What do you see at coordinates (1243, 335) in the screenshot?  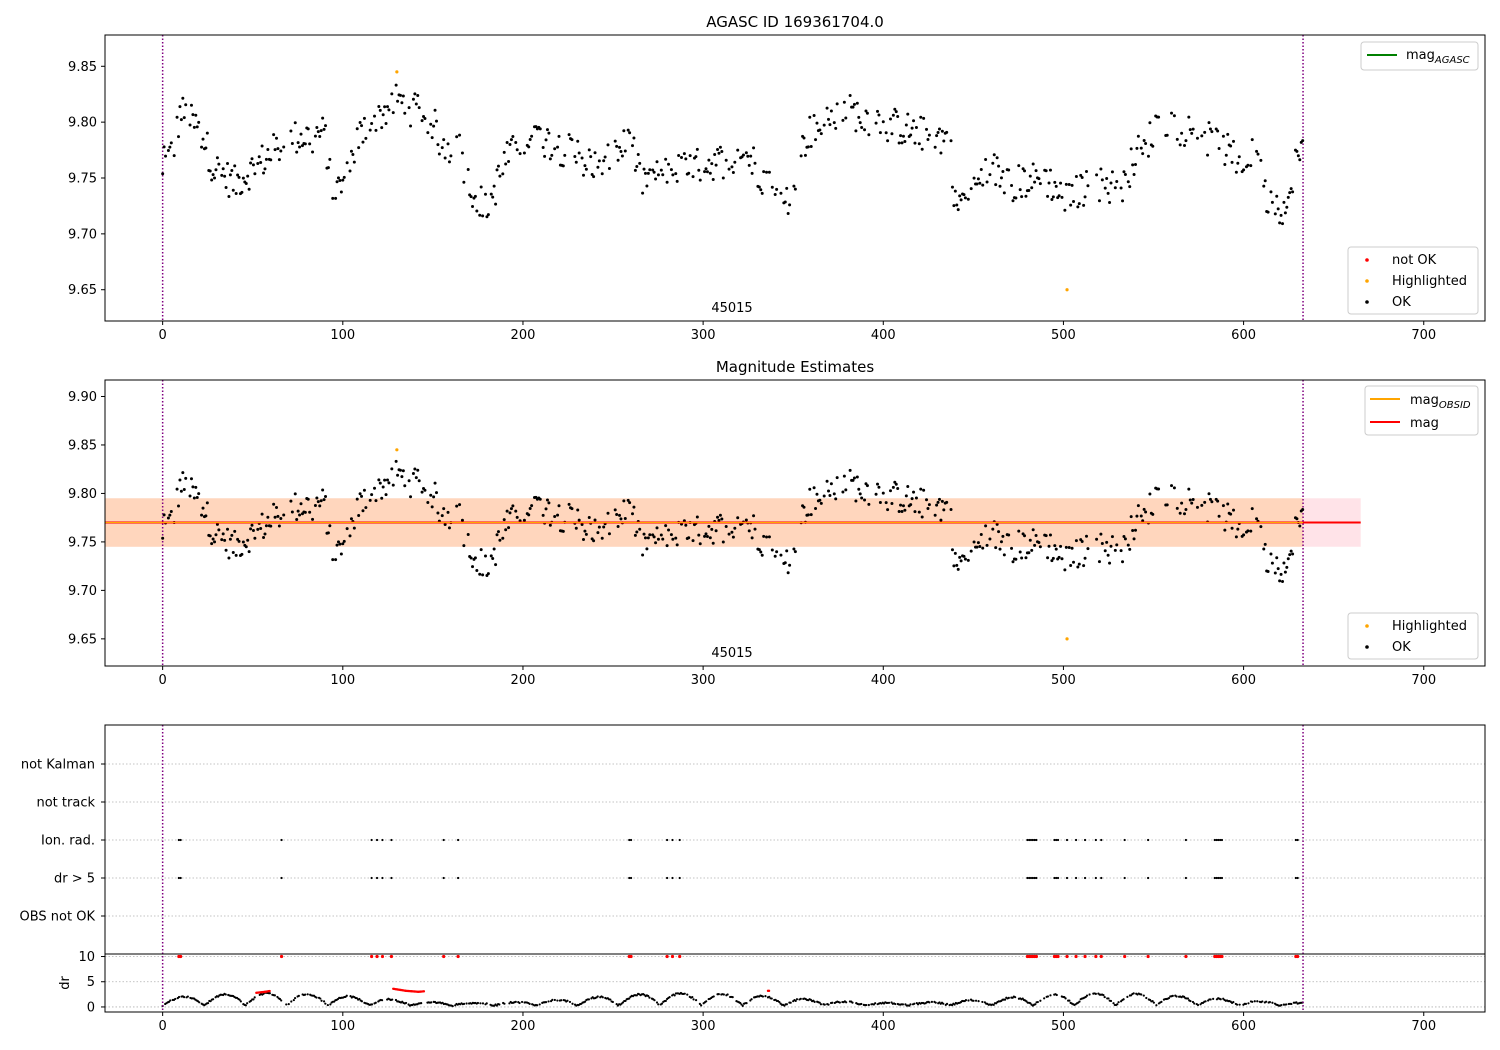 I see `x-tick-label: 600` at bounding box center [1243, 335].